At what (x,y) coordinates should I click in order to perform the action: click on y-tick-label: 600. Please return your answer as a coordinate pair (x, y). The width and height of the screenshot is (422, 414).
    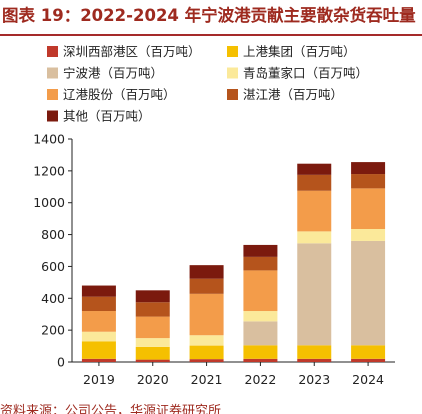
    Looking at the image, I should click on (53, 266).